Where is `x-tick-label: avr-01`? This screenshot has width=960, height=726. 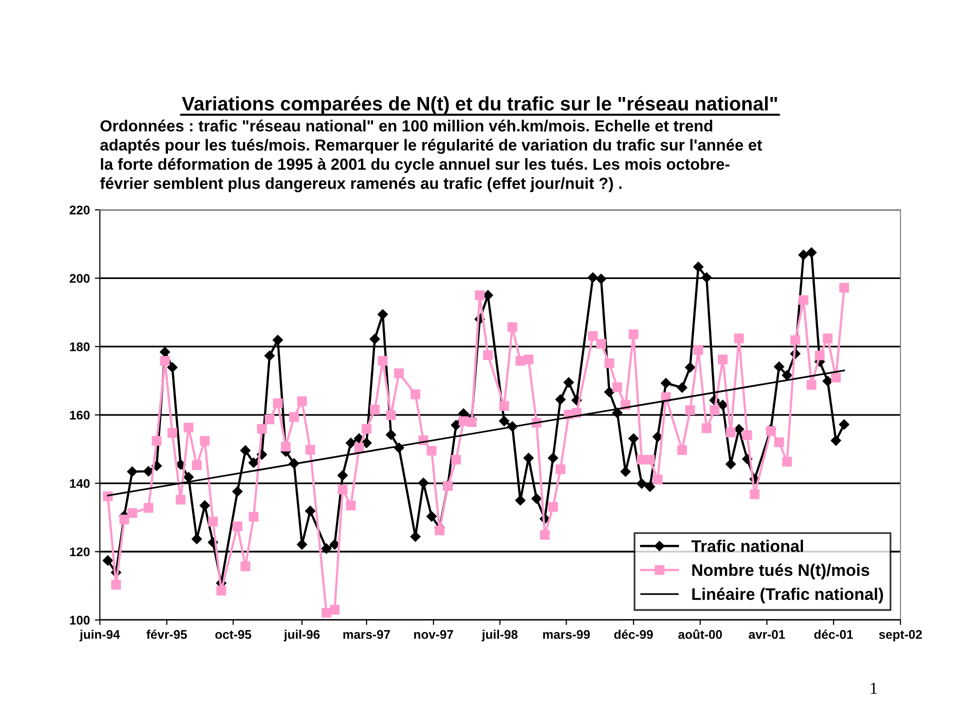 x-tick-label: avr-01 is located at coordinates (766, 634).